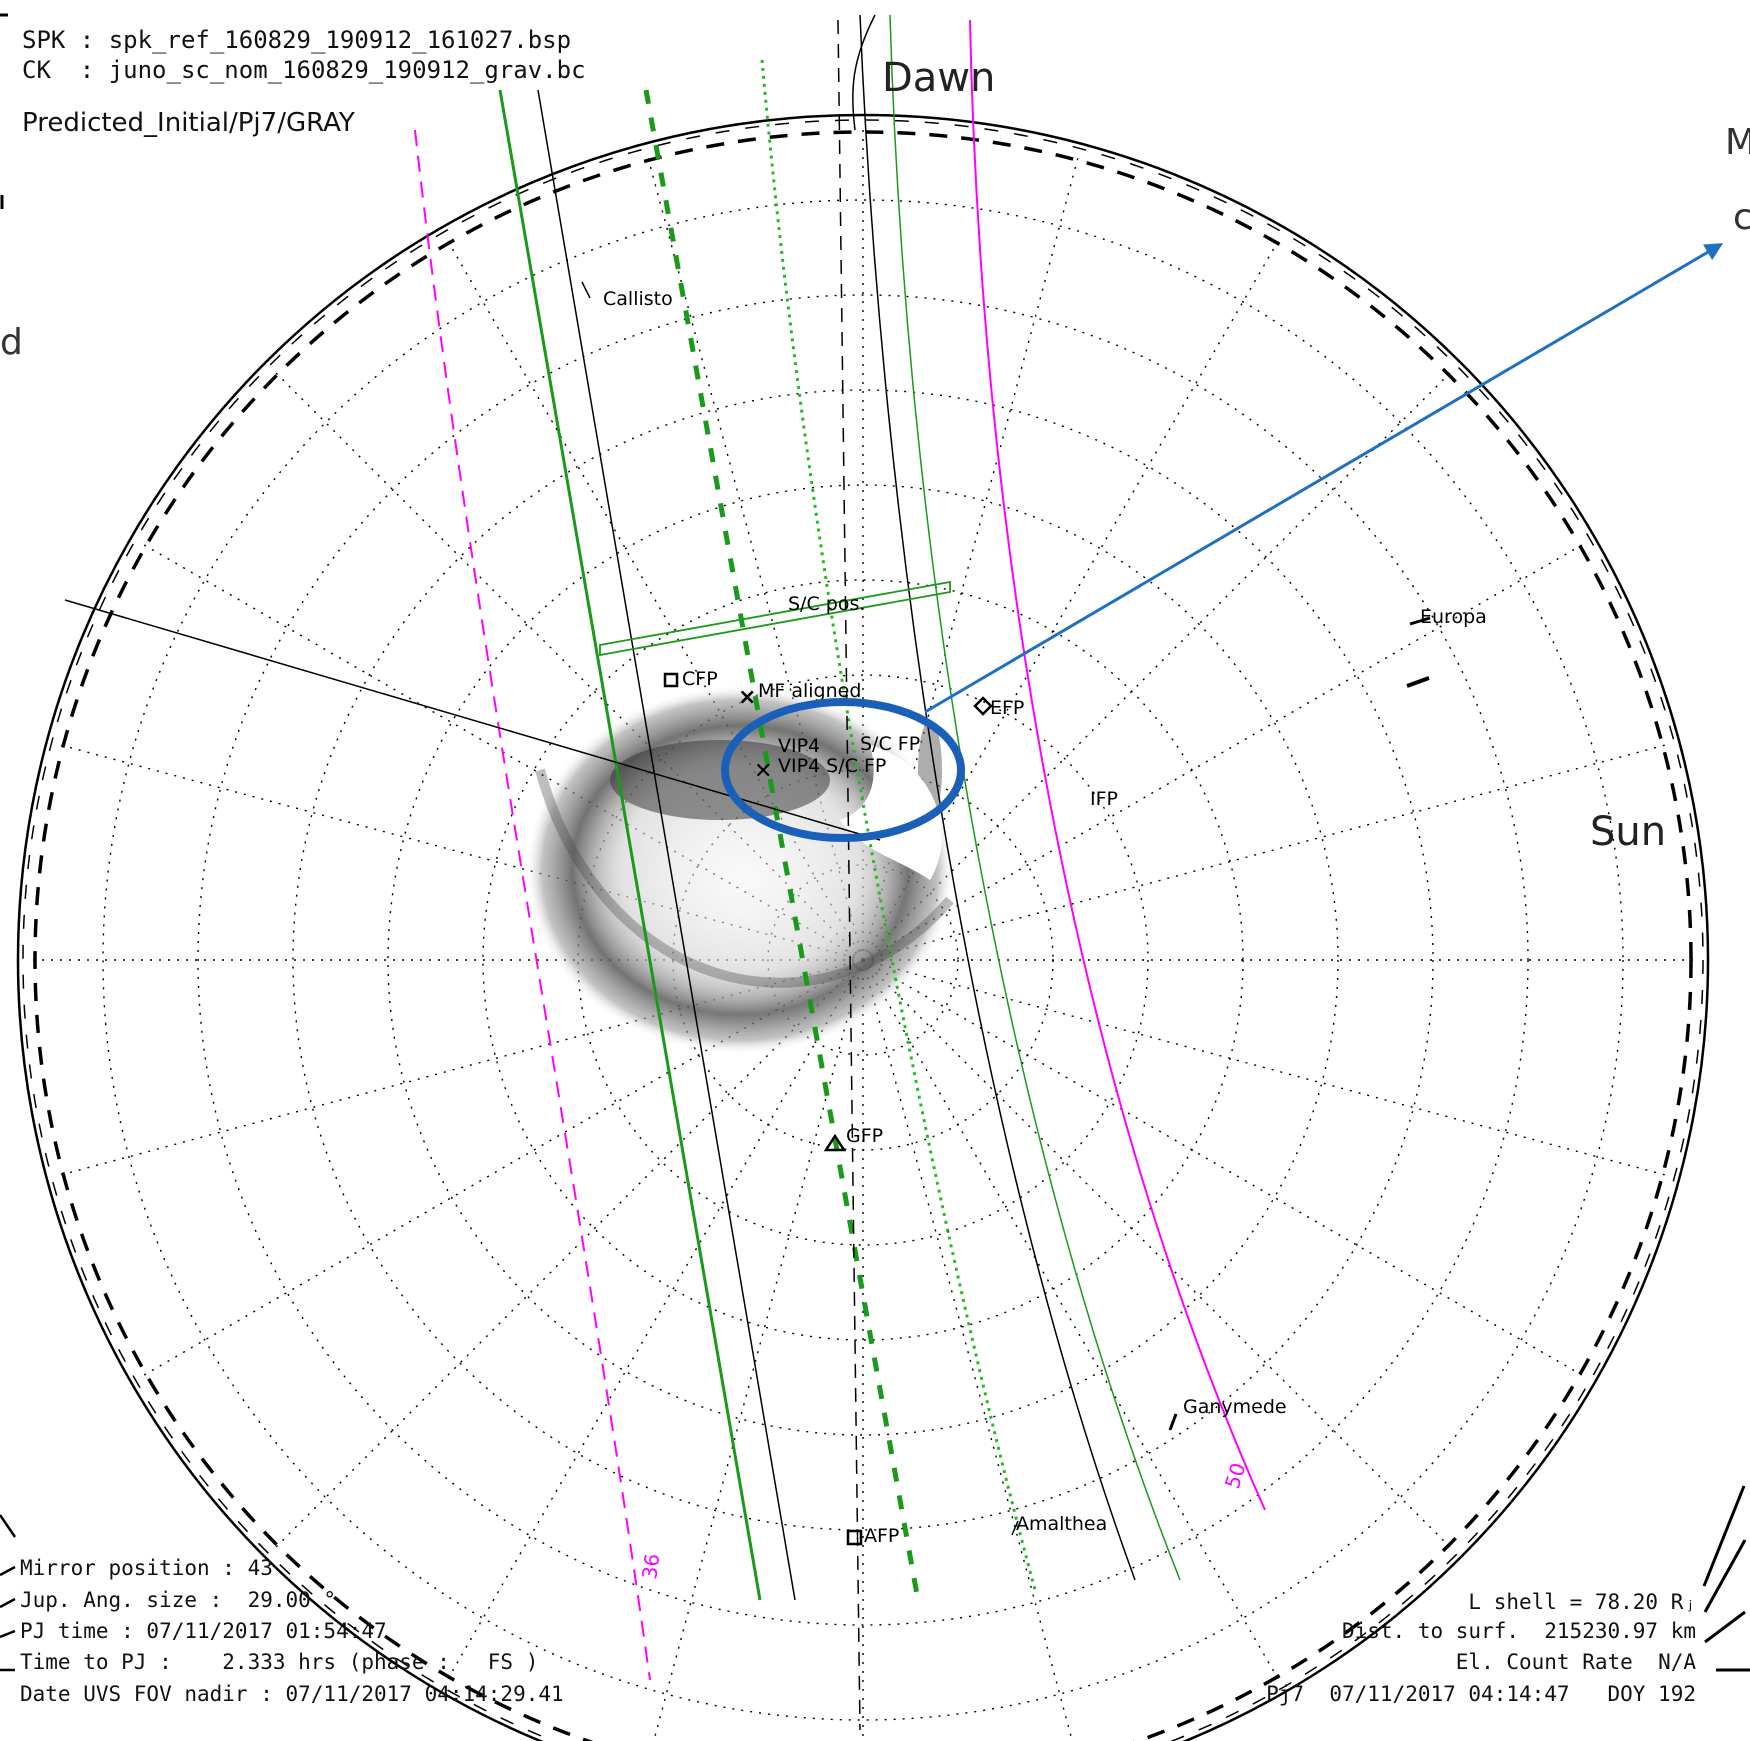 The width and height of the screenshot is (1750, 1741). Describe the element at coordinates (1173, 1422) in the screenshot. I see `ganymede-tick` at that location.